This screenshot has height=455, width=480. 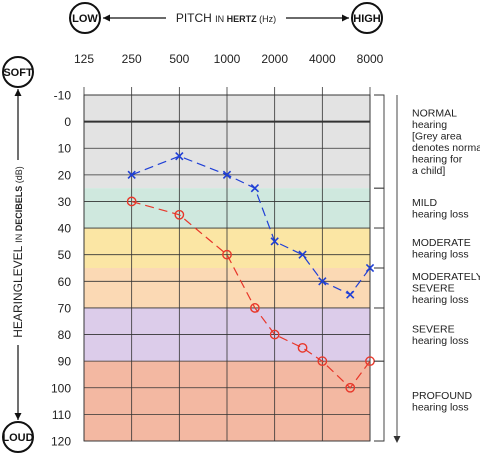 What do you see at coordinates (18, 416) in the screenshot?
I see `level-arrowhead-bottom` at bounding box center [18, 416].